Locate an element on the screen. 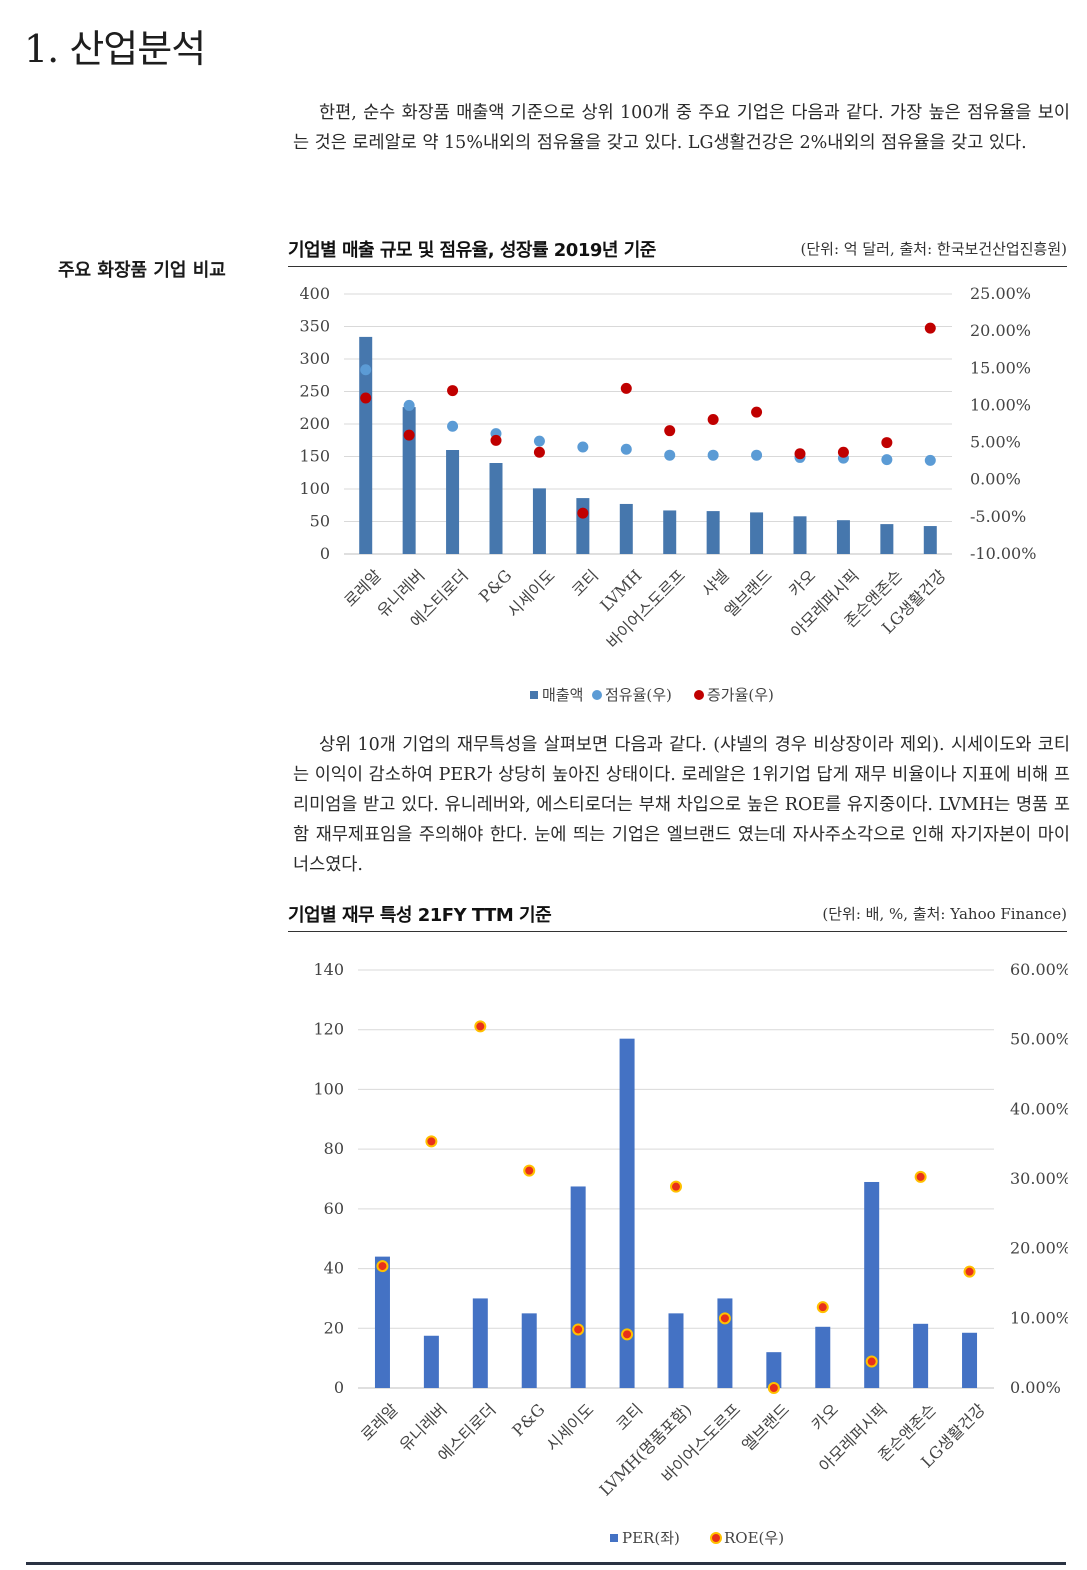 Image resolution: width=1087 pixels, height=1570 pixels. legend-label: 증가율(우) is located at coordinates (740, 695).